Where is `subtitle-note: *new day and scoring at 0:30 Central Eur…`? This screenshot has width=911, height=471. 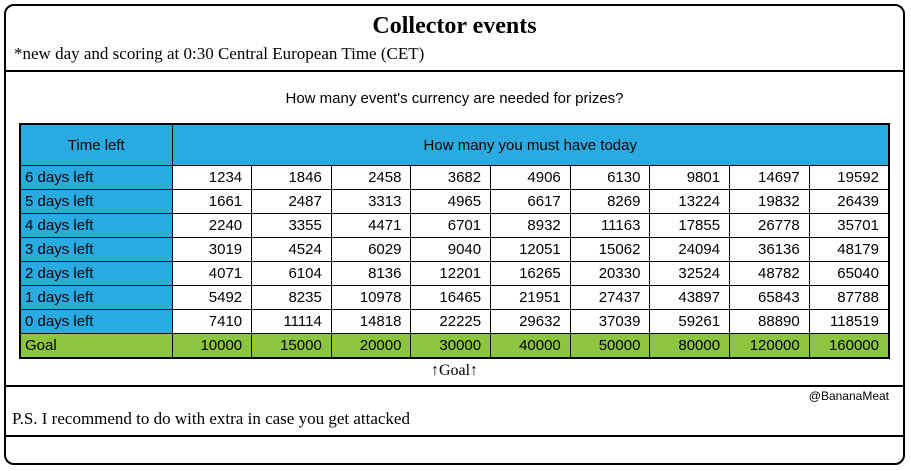
subtitle-note: *new day and scoring at 0:30 Central Eur… is located at coordinates (219, 53).